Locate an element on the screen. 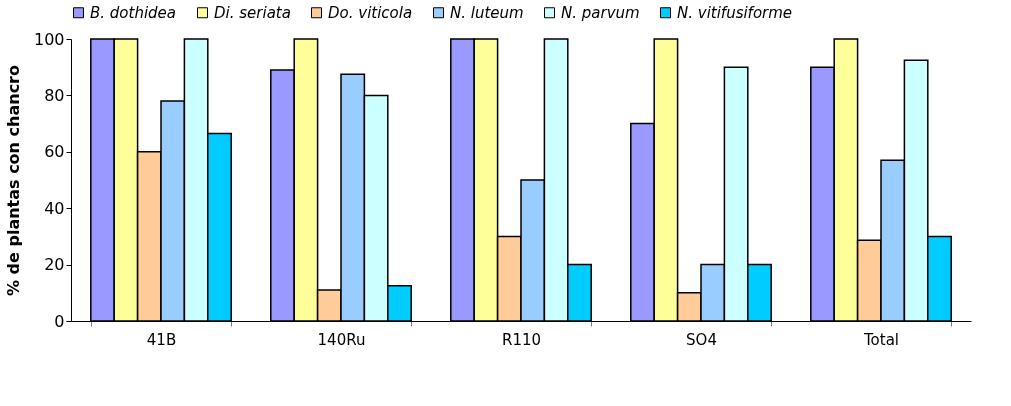 This screenshot has height=406, width=1011. y-tick-label: 40 is located at coordinates (54, 208).